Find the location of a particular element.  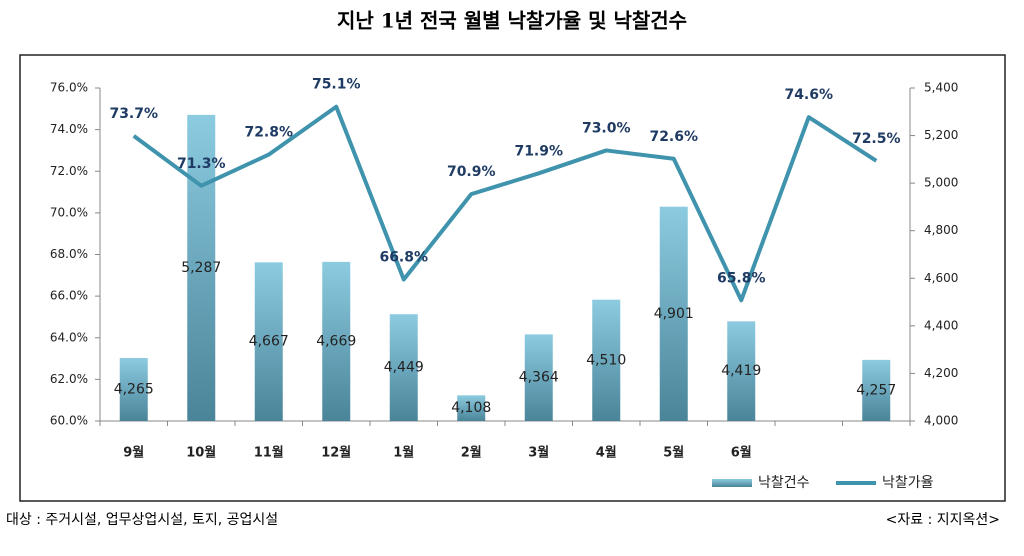

bar-value-label: 4,108 is located at coordinates (471, 408).